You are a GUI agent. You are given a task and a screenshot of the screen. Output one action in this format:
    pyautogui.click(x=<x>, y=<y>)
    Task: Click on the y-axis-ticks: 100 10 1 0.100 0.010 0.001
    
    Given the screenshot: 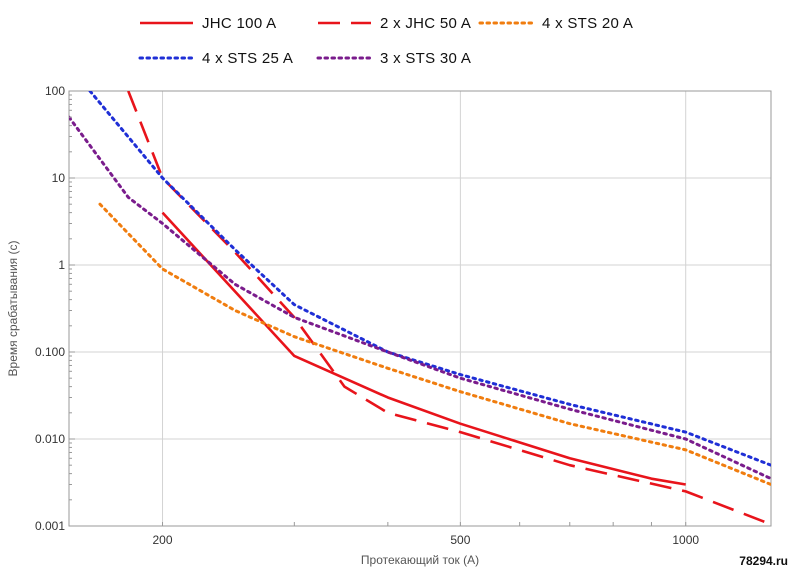 What is the action you would take?
    pyautogui.click(x=55, y=308)
    